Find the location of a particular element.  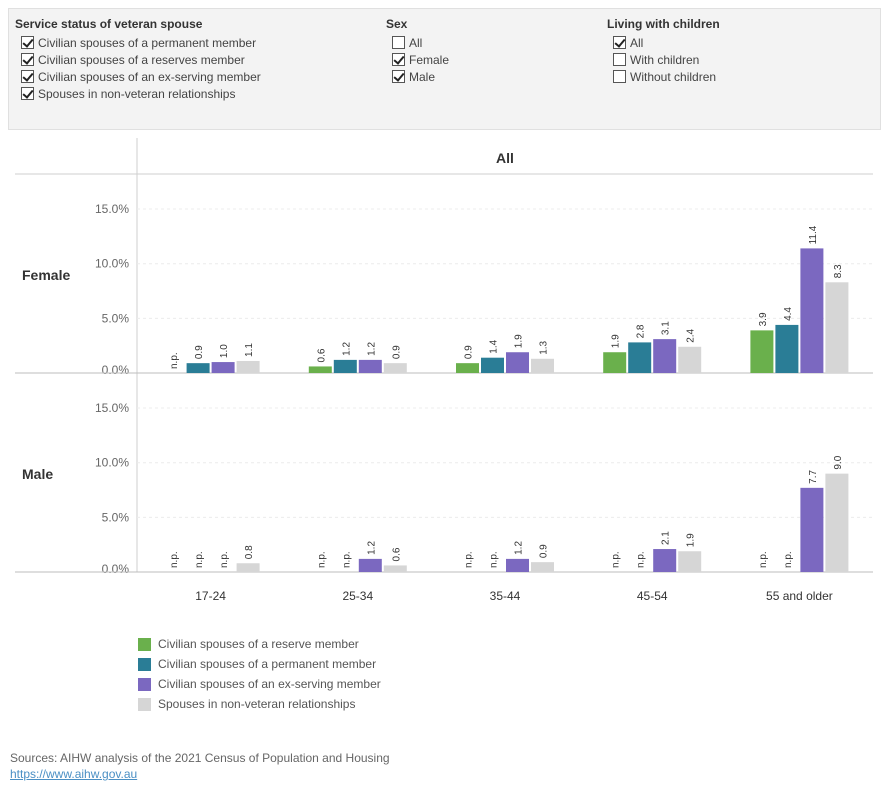

legend-label: Civilian spouses of a reserve member is located at coordinates (258, 644).